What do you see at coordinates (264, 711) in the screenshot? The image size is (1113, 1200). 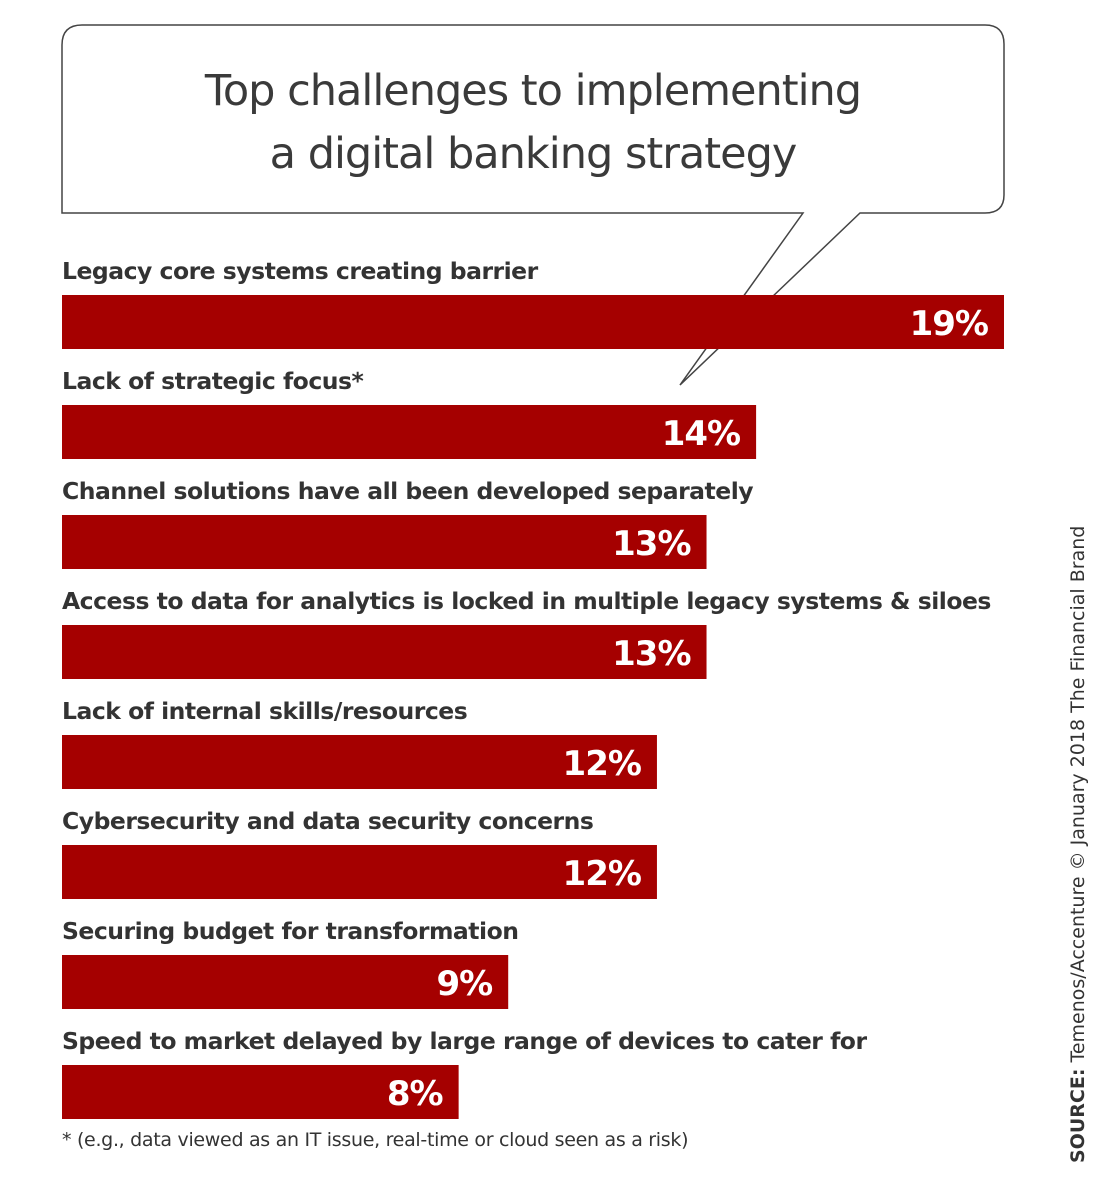 I see `category-label: Lack of internal skills/resources` at bounding box center [264, 711].